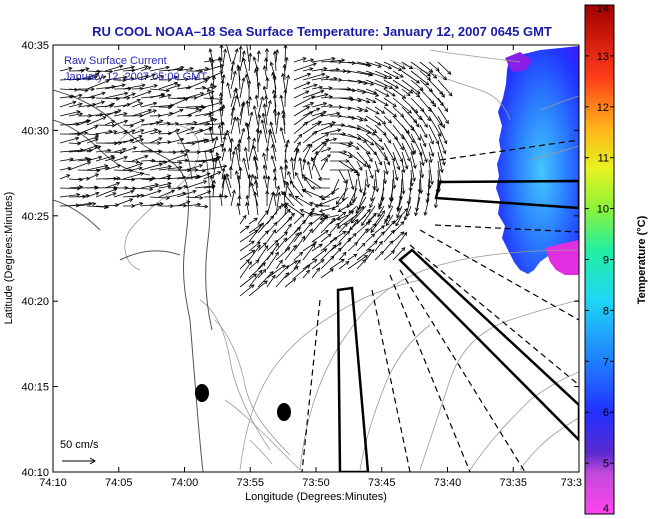  What do you see at coordinates (115, 61) in the screenshot?
I see `legend-title: Raw Surface Current` at bounding box center [115, 61].